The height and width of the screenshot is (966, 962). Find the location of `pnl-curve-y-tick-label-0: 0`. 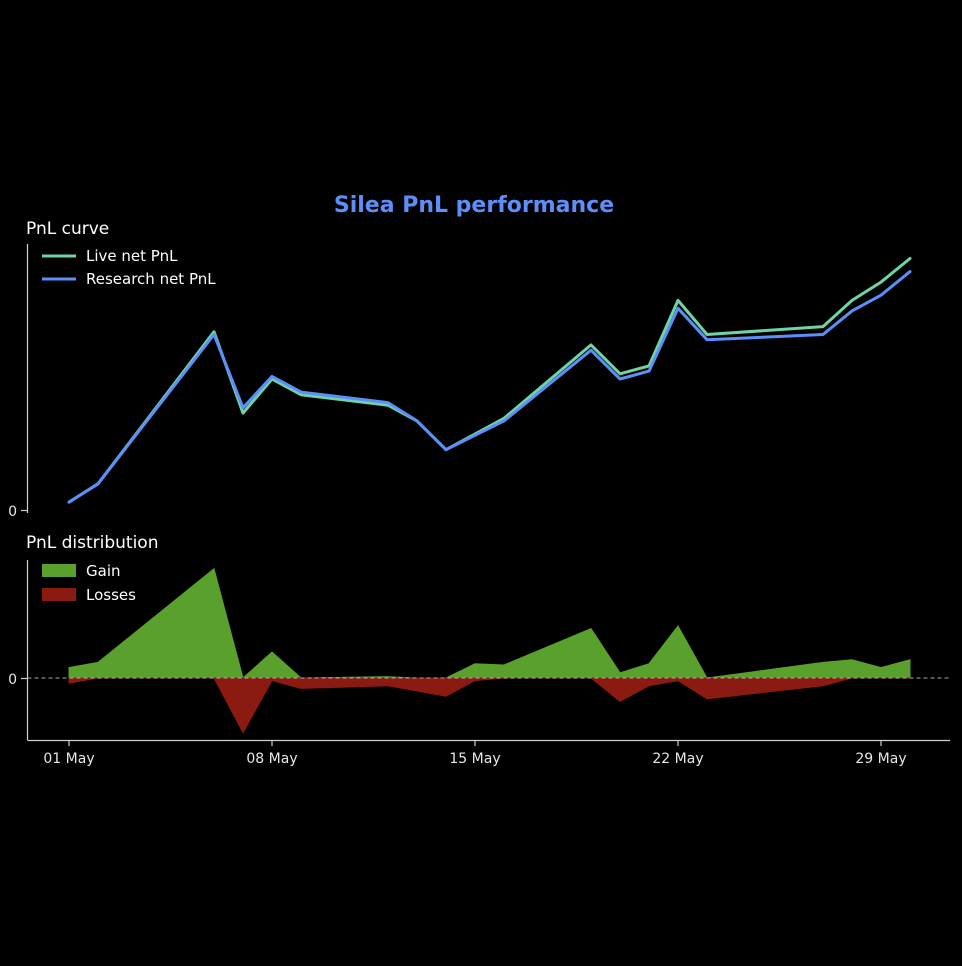

pnl-curve-y-tick-label-0: 0 is located at coordinates (12, 512).